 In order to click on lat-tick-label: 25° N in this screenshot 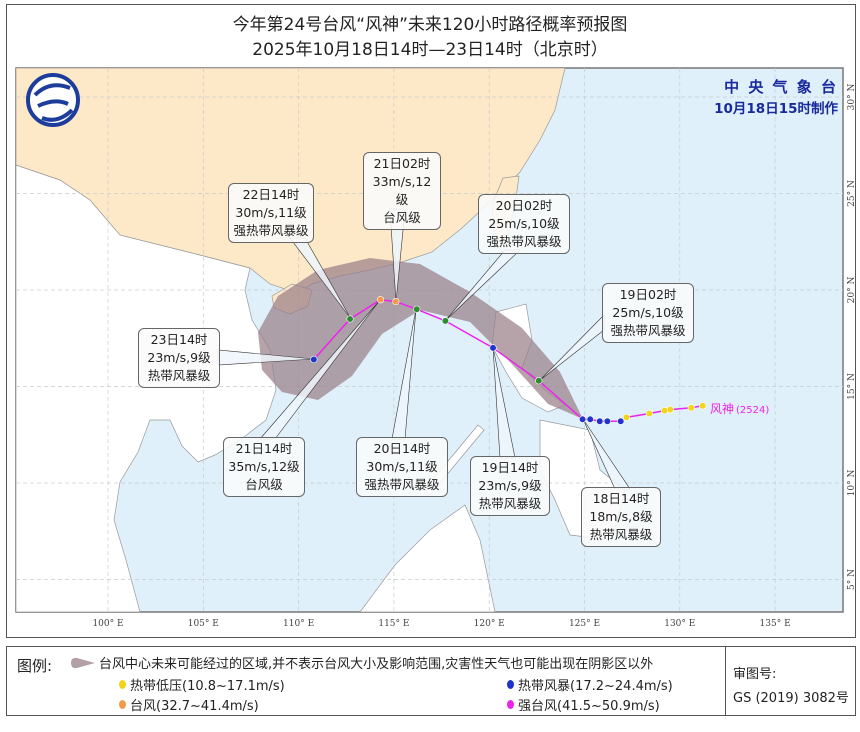, I will do `click(852, 193)`.